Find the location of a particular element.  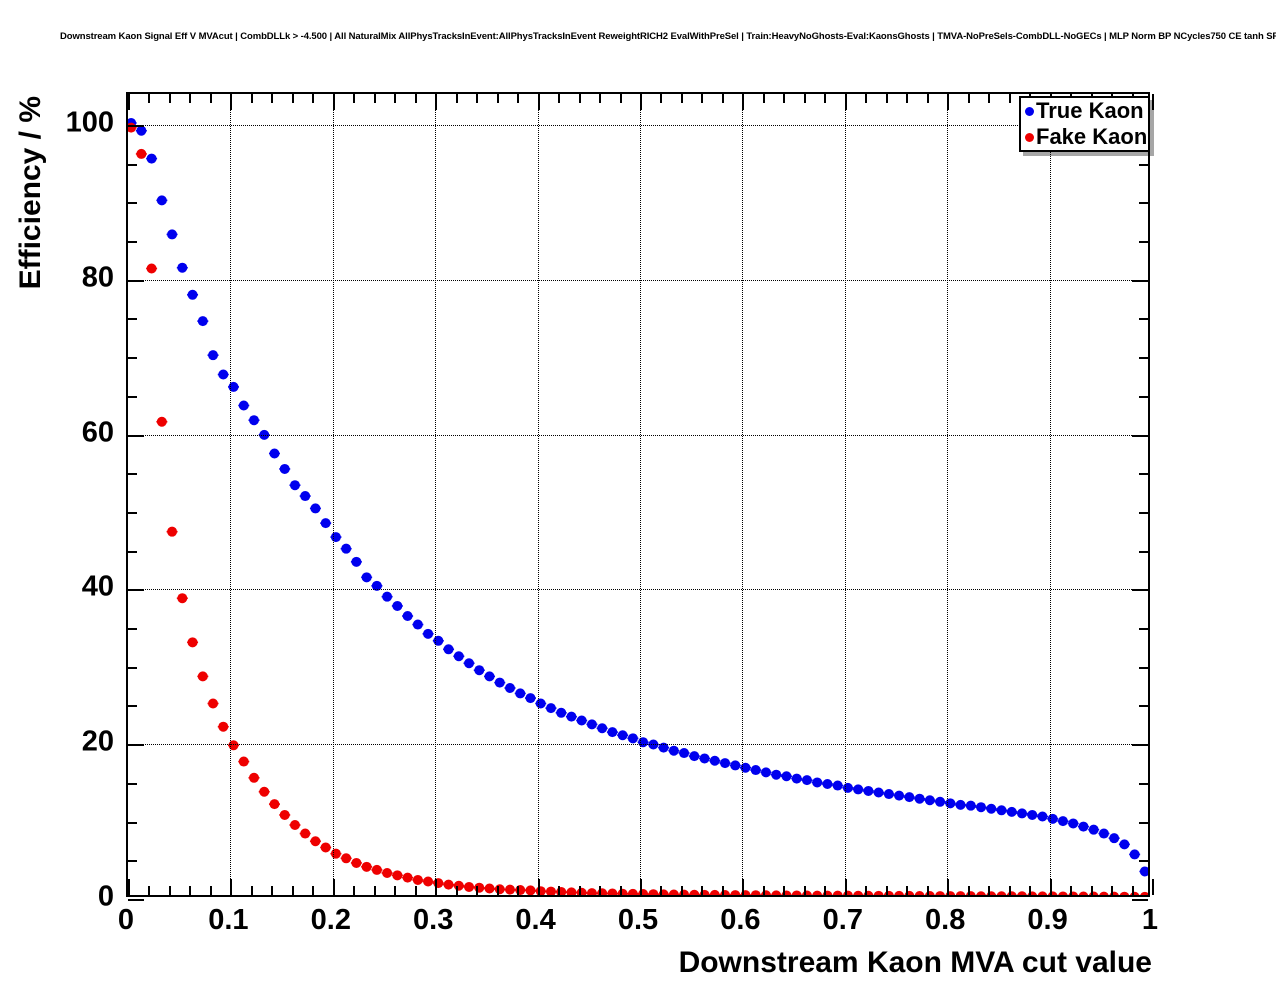

legend-marker-true-kaon is located at coordinates (1029, 111).